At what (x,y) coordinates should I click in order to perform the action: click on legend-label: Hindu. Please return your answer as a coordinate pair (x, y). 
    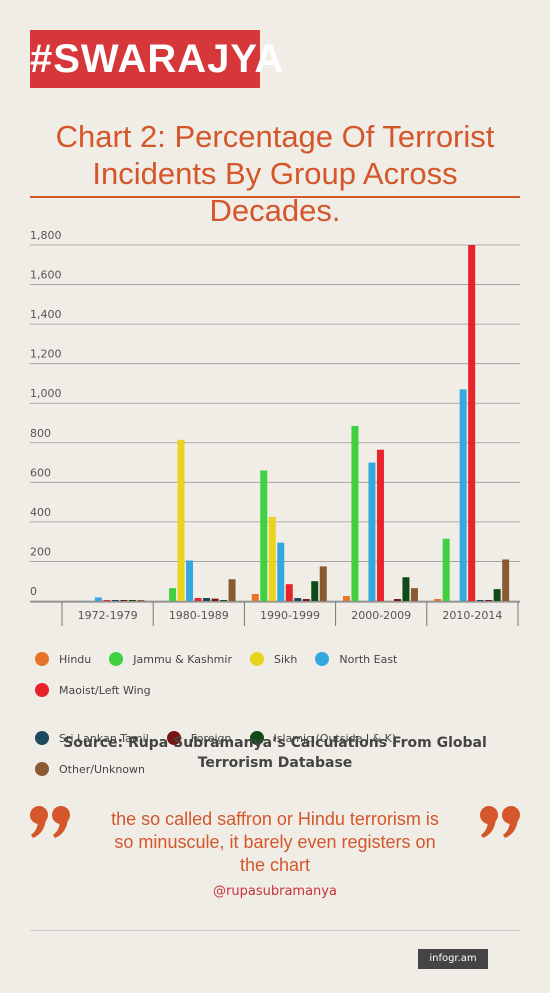
    Looking at the image, I should click on (75, 659).